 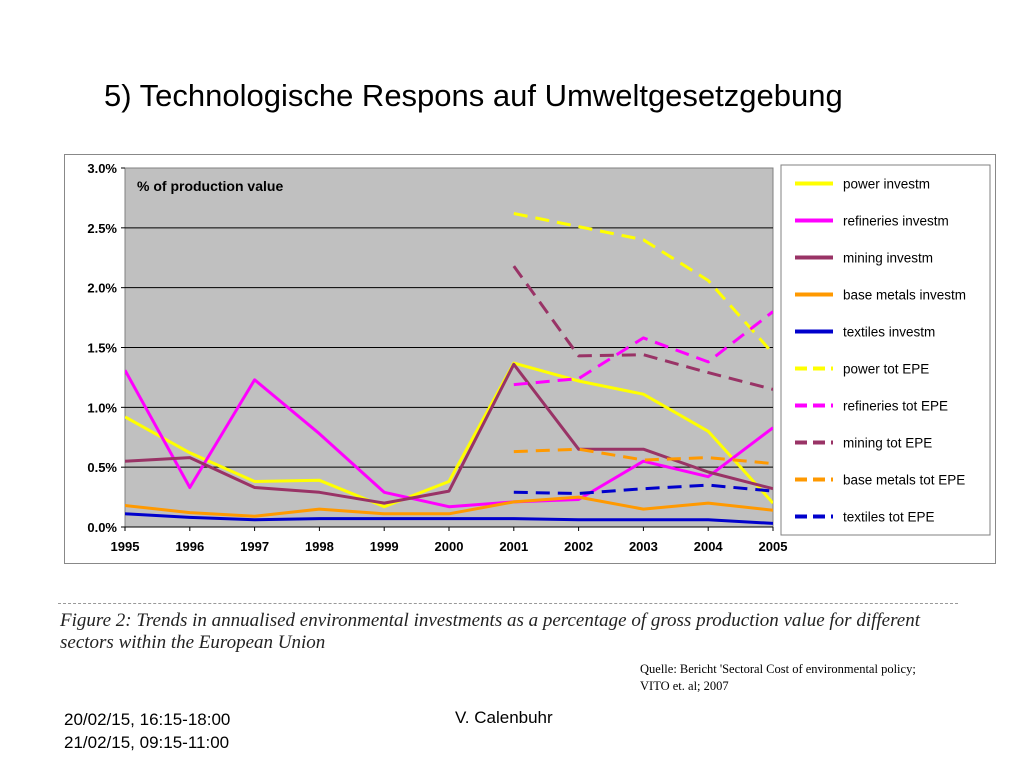 I want to click on y-tick-label: 1.5%, so click(x=102, y=348).